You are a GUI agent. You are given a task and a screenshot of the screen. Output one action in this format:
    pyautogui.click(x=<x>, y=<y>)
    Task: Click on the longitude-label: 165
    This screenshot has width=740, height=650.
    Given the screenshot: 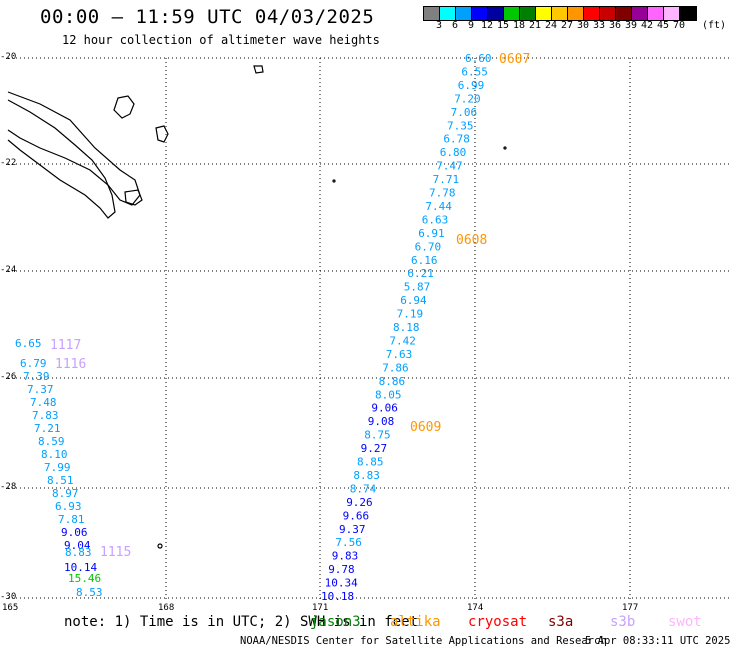 What is the action you would take?
    pyautogui.click(x=10, y=608)
    